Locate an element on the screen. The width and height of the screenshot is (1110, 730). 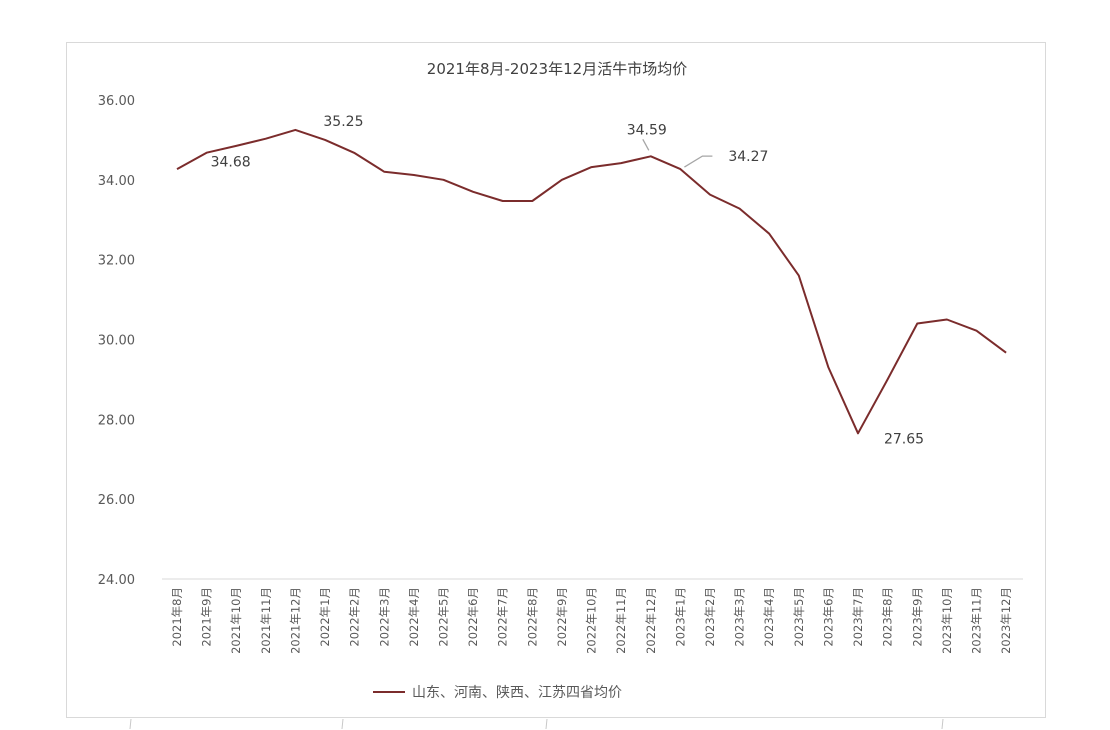
x-tick-label: 2022年10月 is located at coordinates (592, 620).